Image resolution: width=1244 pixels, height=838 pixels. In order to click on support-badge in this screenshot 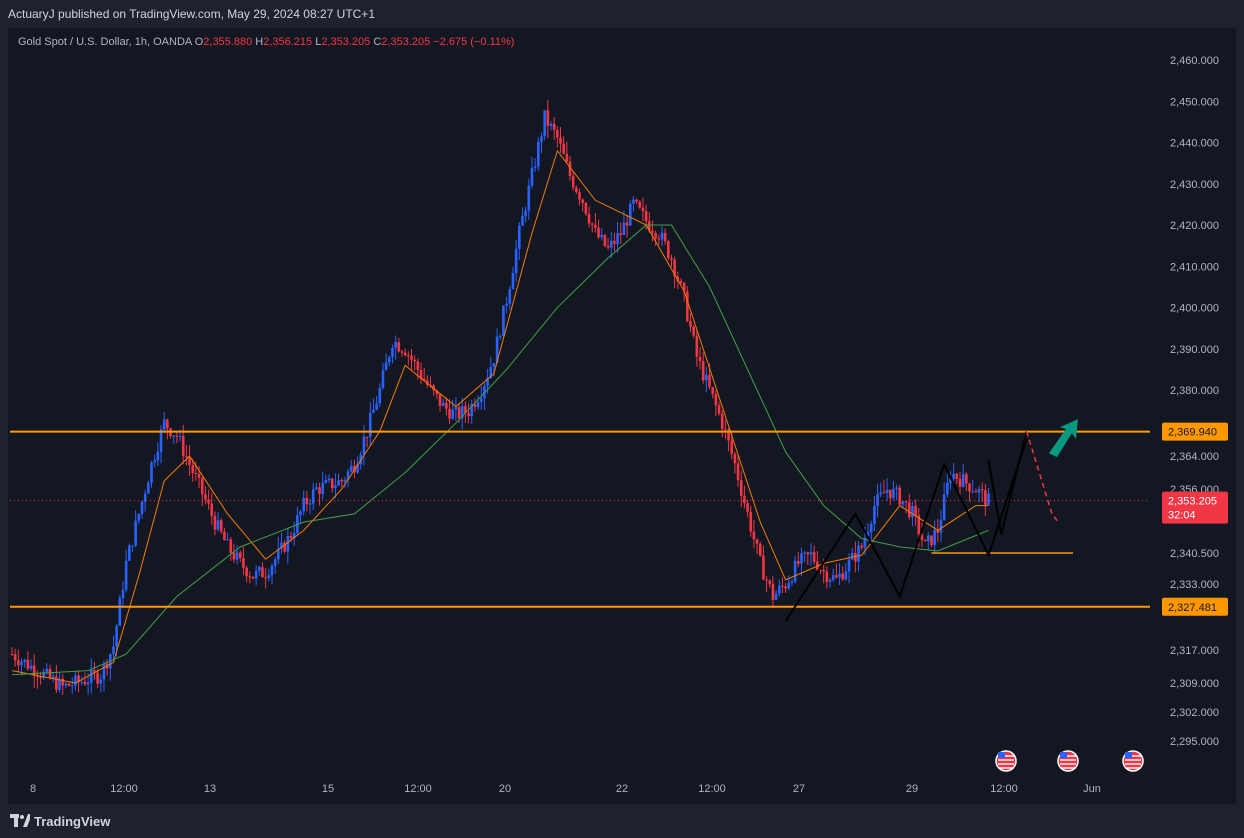, I will do `click(1195, 606)`.